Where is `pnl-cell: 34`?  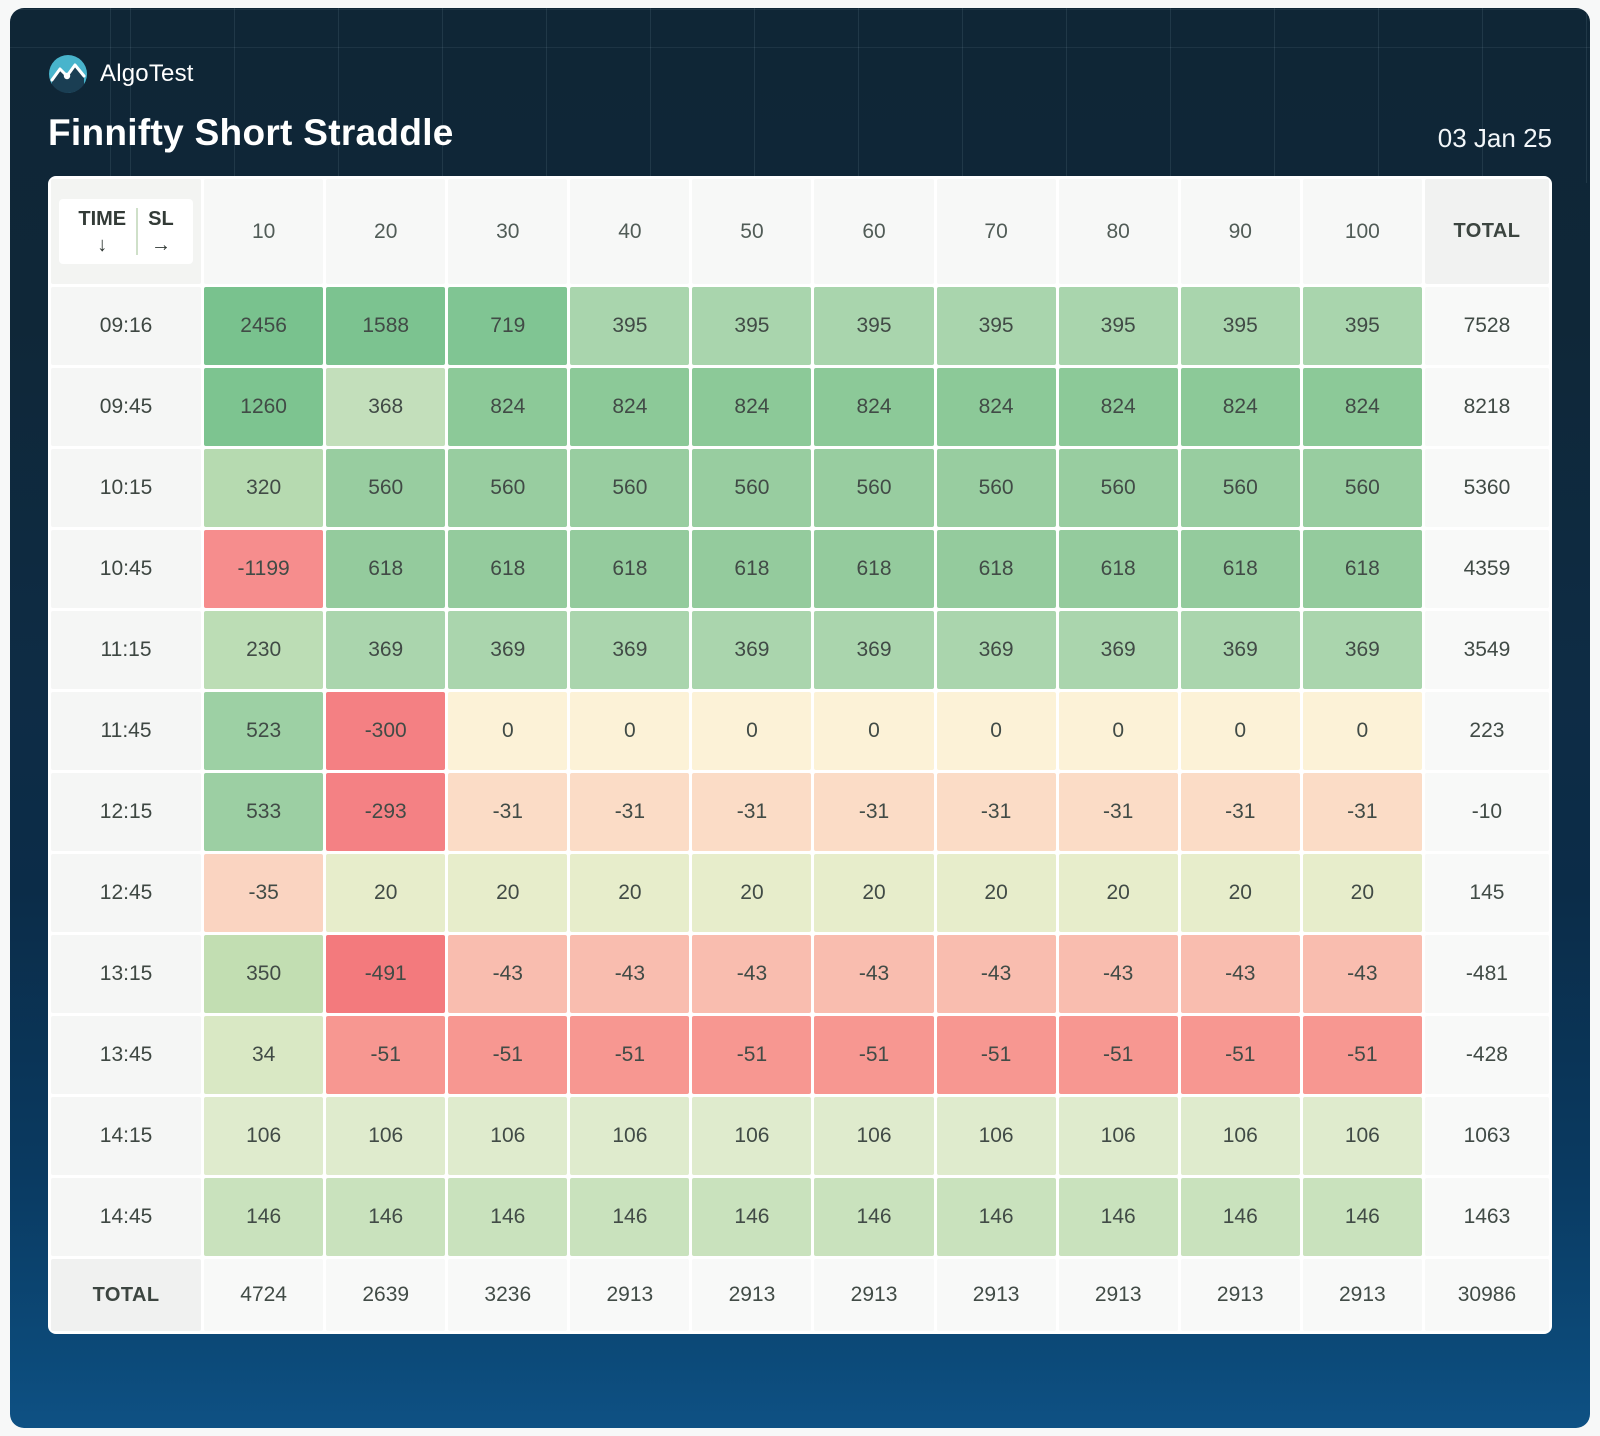
pnl-cell: 34 is located at coordinates (264, 1055).